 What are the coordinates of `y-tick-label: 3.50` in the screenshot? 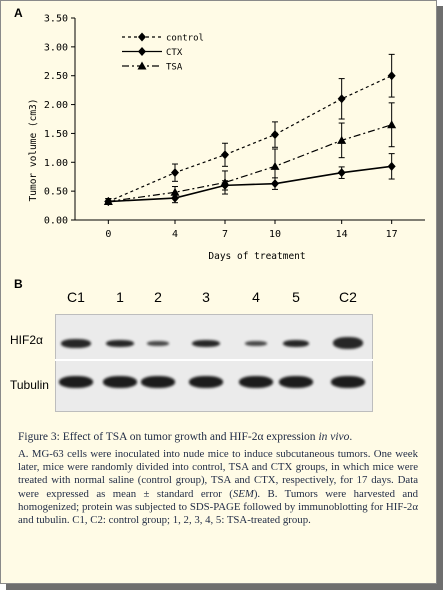 It's located at (56, 19).